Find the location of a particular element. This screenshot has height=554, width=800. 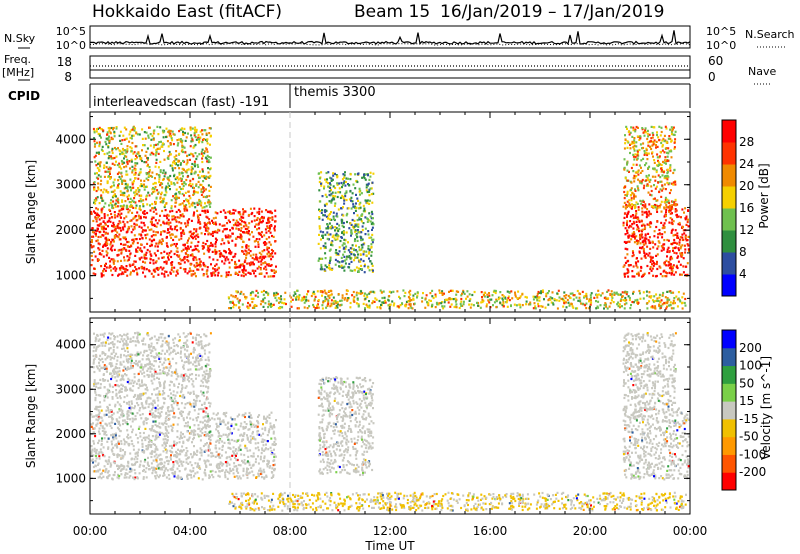

colorbar-swatch is located at coordinates (729, 153).